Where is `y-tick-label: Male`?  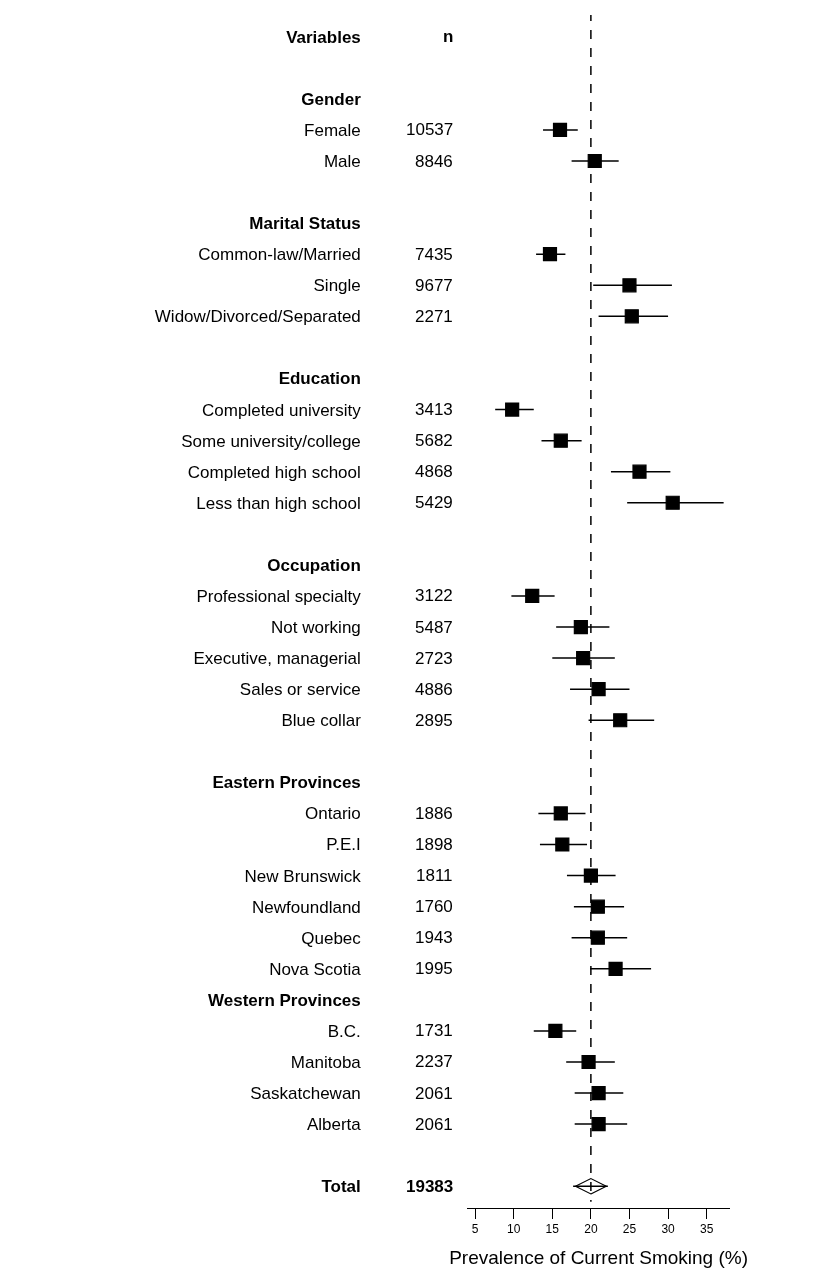 y-tick-label: Male is located at coordinates (342, 161).